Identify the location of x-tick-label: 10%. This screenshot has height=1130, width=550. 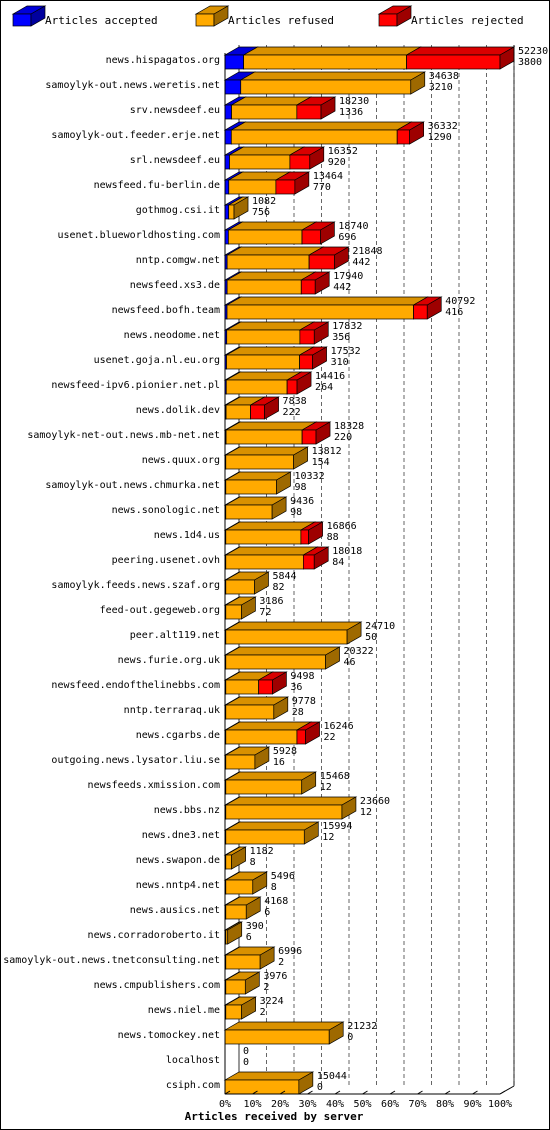
(252, 1104).